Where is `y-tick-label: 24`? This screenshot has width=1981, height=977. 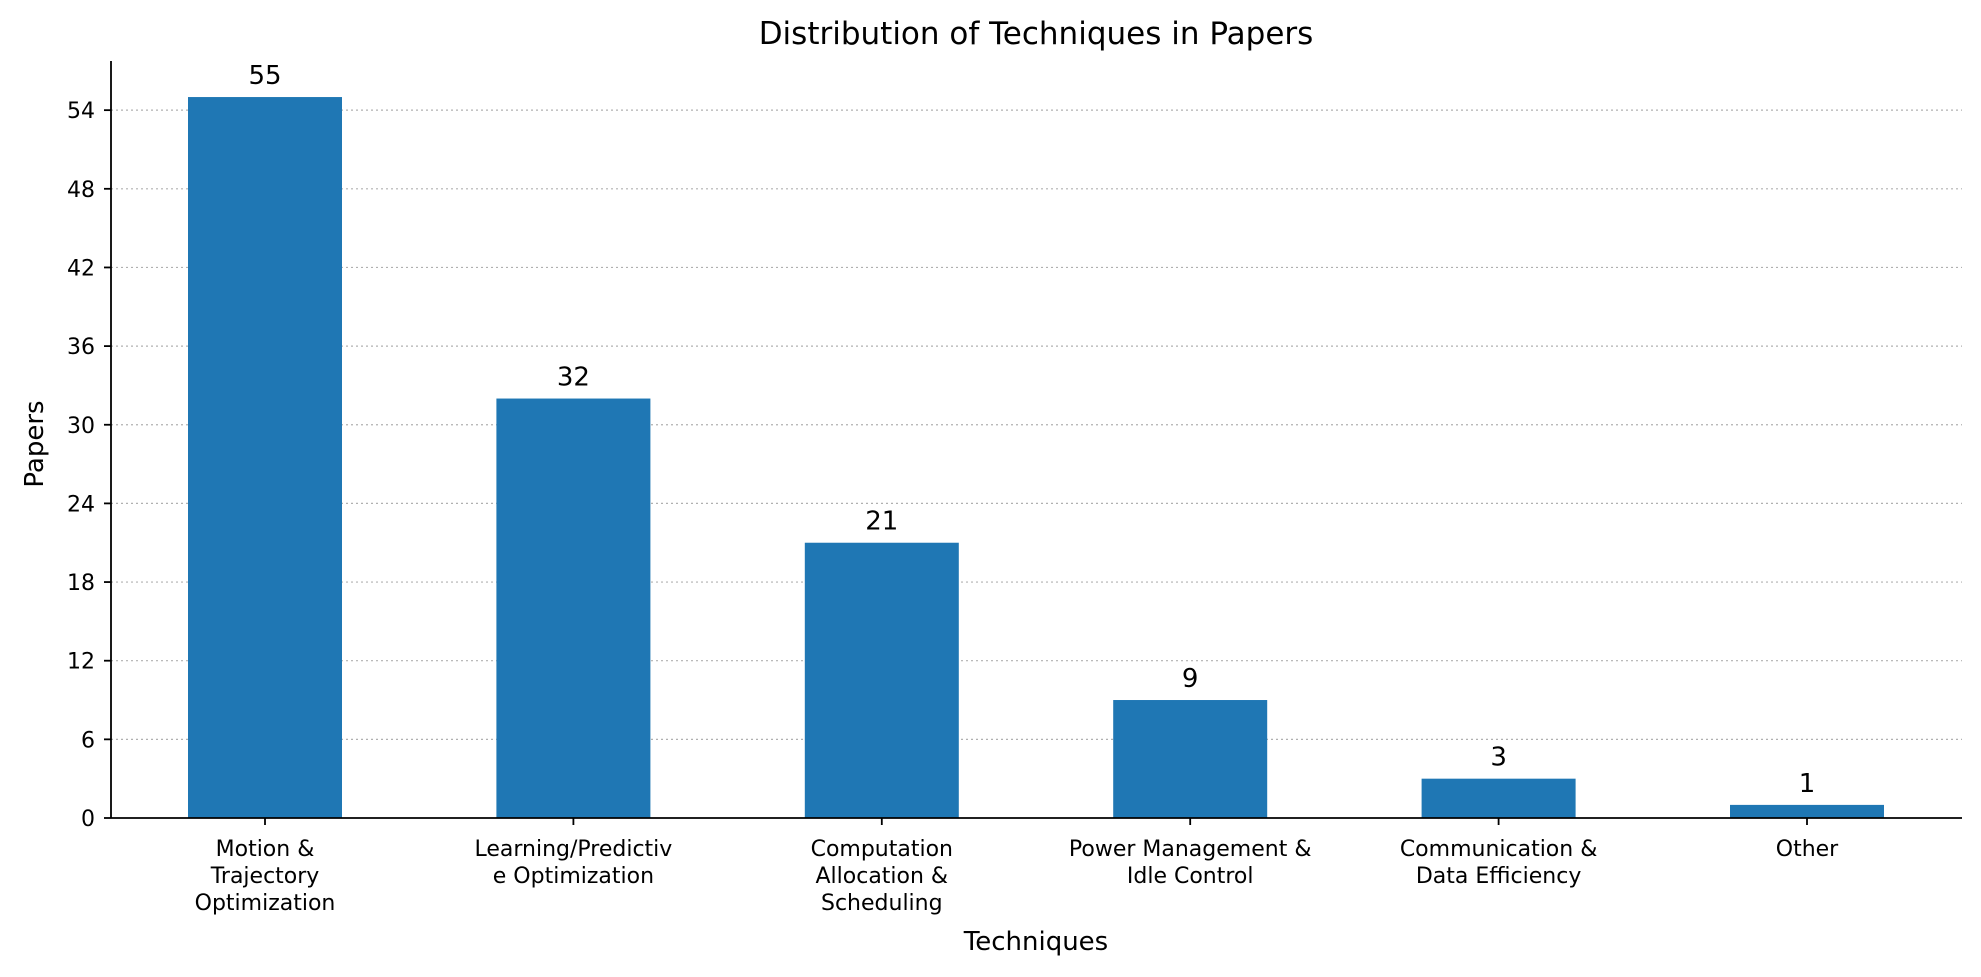 y-tick-label: 24 is located at coordinates (81, 504).